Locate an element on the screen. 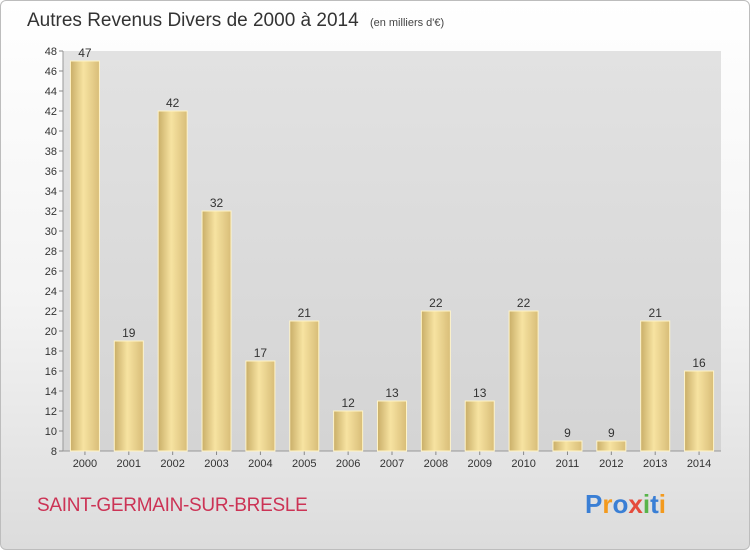  y-tick-label: 36 is located at coordinates (51, 172).